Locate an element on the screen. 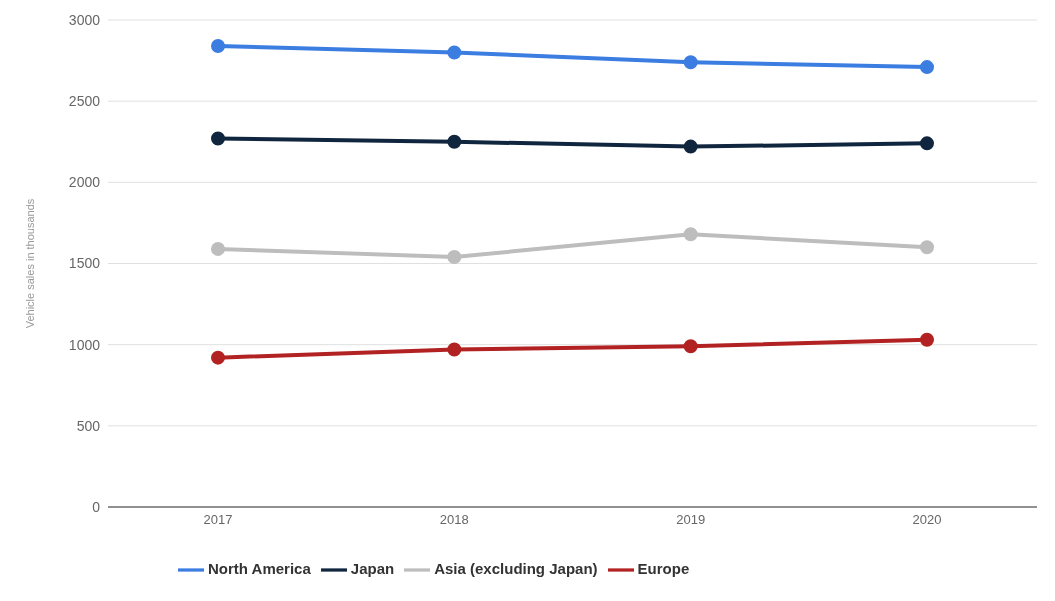 This screenshot has width=1055, height=601. y-tick-label: 500 is located at coordinates (88, 425).